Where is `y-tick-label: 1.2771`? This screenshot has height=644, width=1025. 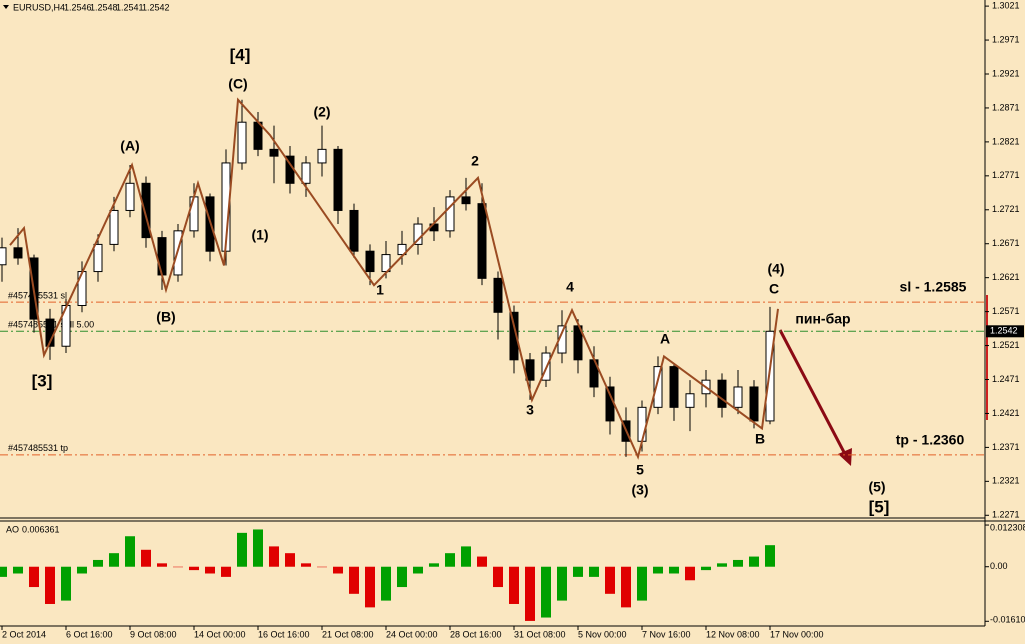
y-tick-label: 1.2771 is located at coordinates (1006, 175).